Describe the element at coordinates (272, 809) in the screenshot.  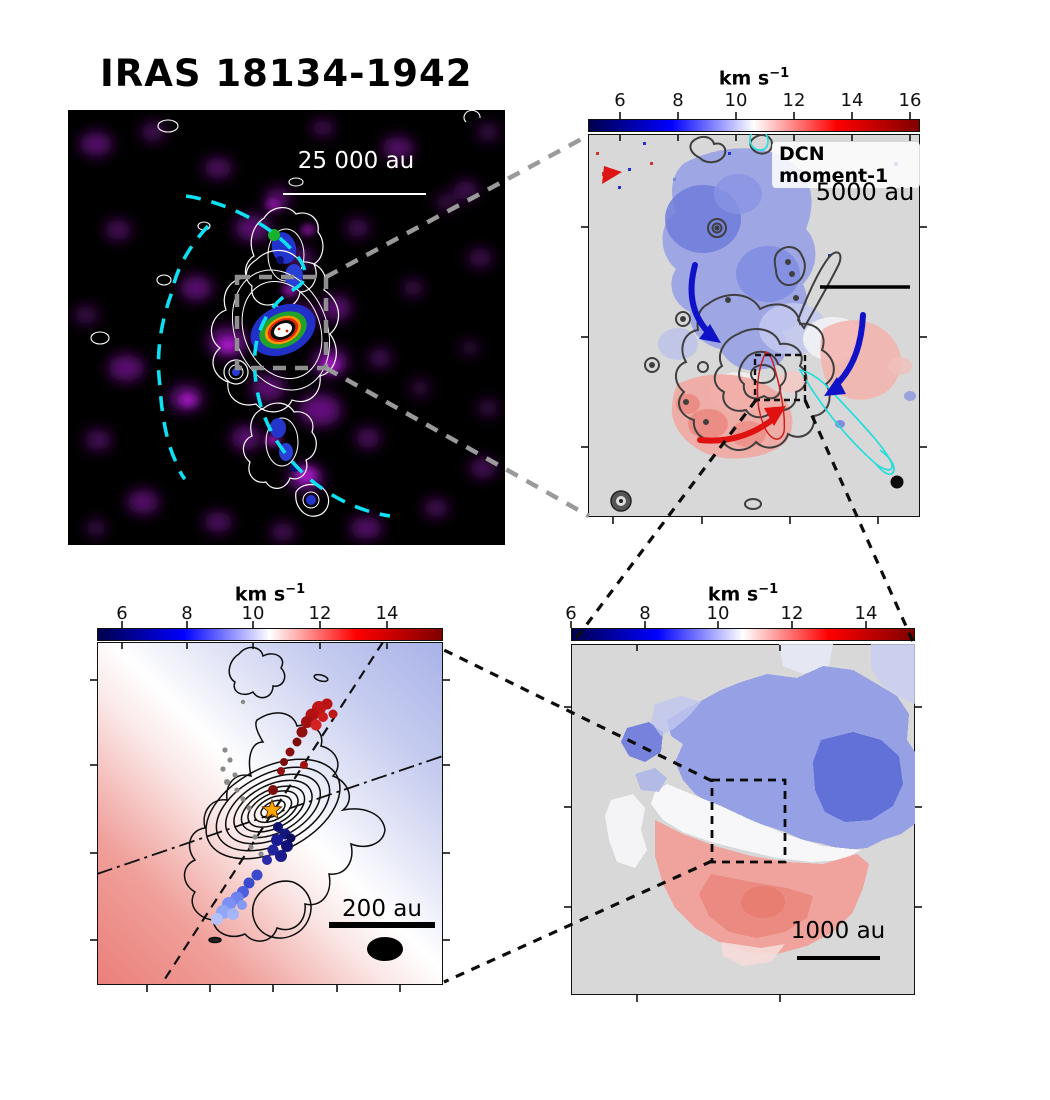
I see `disk-star-marker` at that location.